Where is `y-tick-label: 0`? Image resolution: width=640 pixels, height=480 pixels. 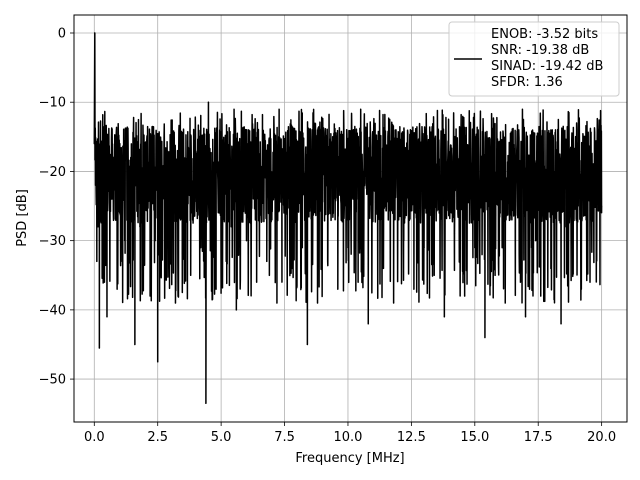
y-tick-label: 0 is located at coordinates (62, 33).